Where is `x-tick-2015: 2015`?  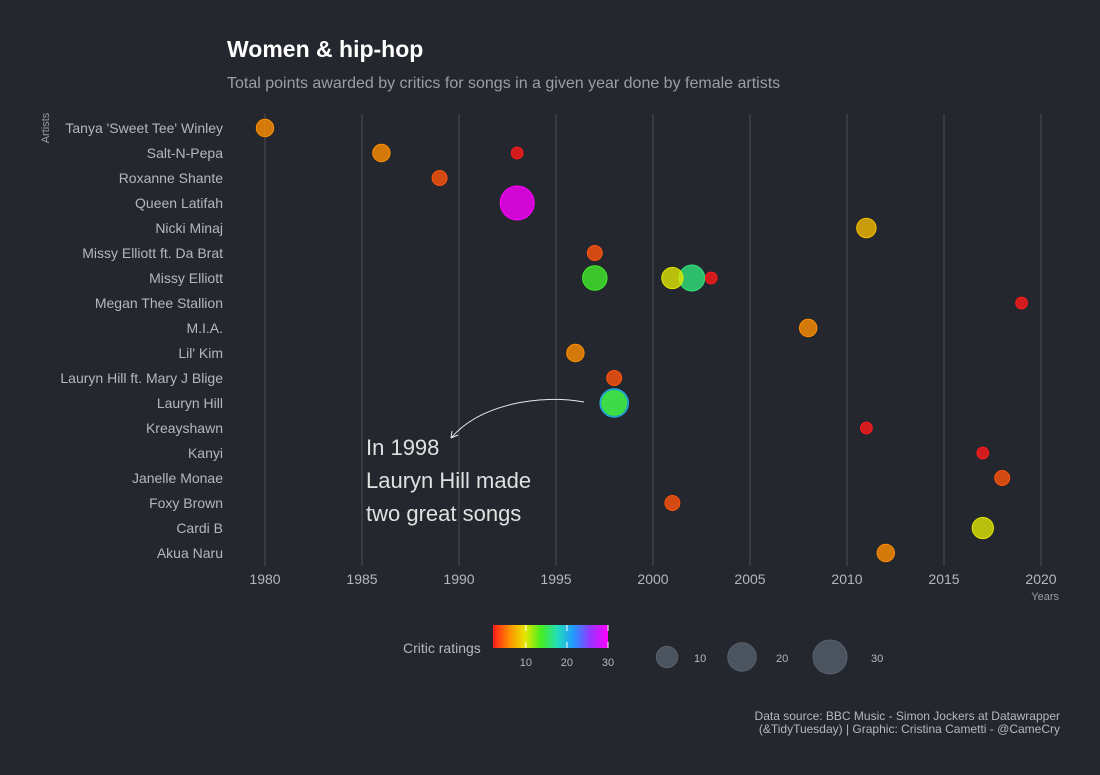
x-tick-2015: 2015 is located at coordinates (943, 579).